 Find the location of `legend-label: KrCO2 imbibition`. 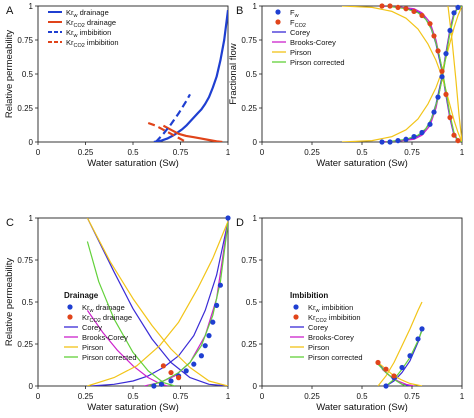

legend-label: KrCO2 imbibition is located at coordinates (92, 43).